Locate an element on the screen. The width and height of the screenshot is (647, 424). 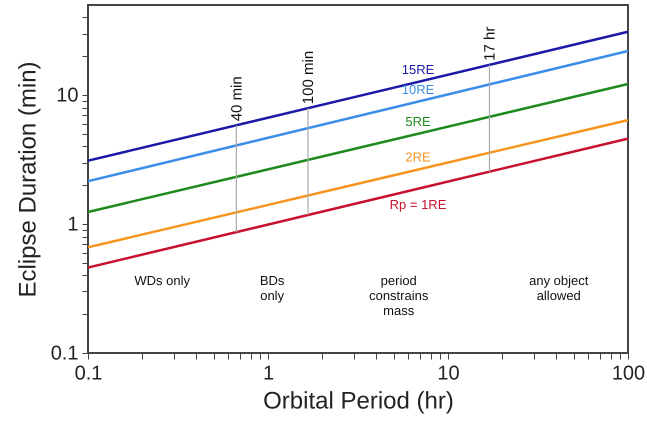
series-label: Rp = 1RE is located at coordinates (418, 204).